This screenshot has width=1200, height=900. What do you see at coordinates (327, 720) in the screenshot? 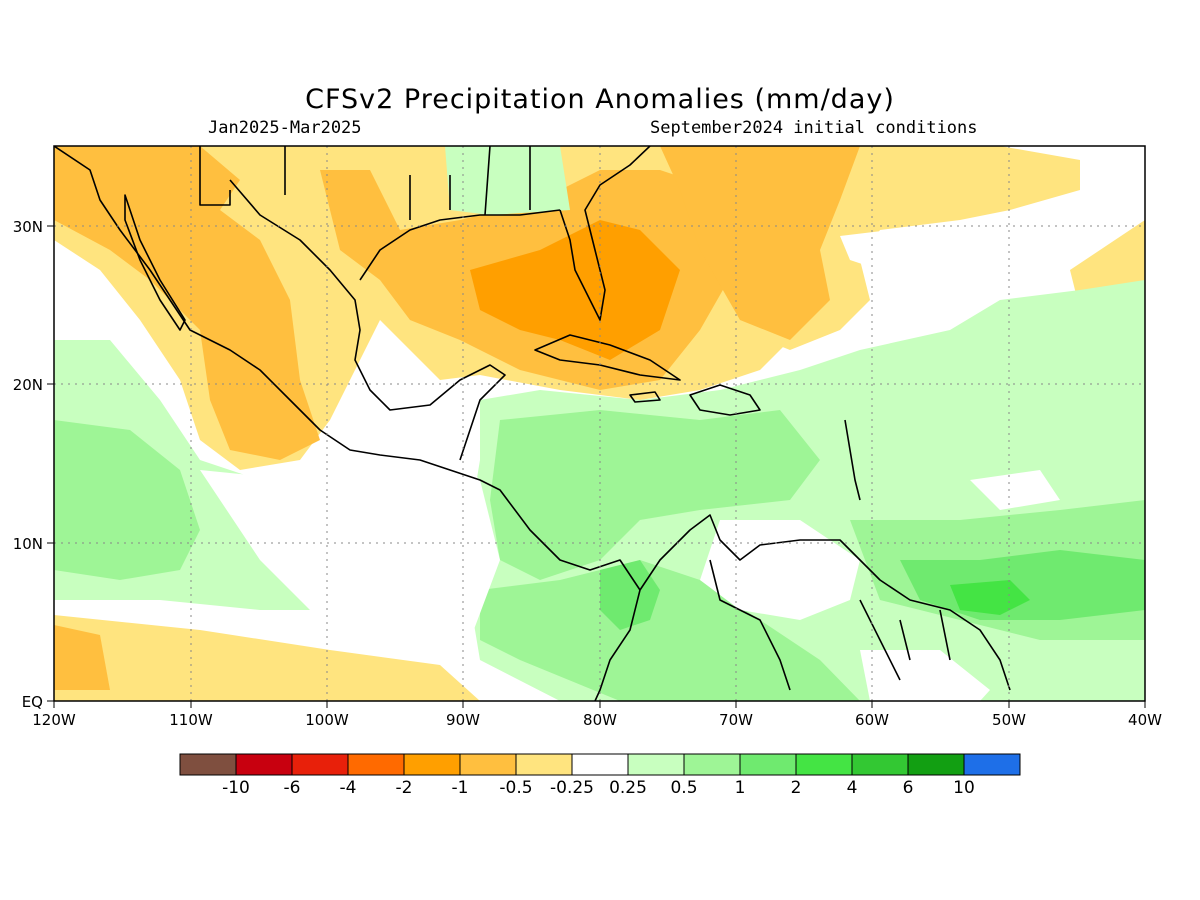
I see `x-tick-label: 100W` at bounding box center [327, 720].